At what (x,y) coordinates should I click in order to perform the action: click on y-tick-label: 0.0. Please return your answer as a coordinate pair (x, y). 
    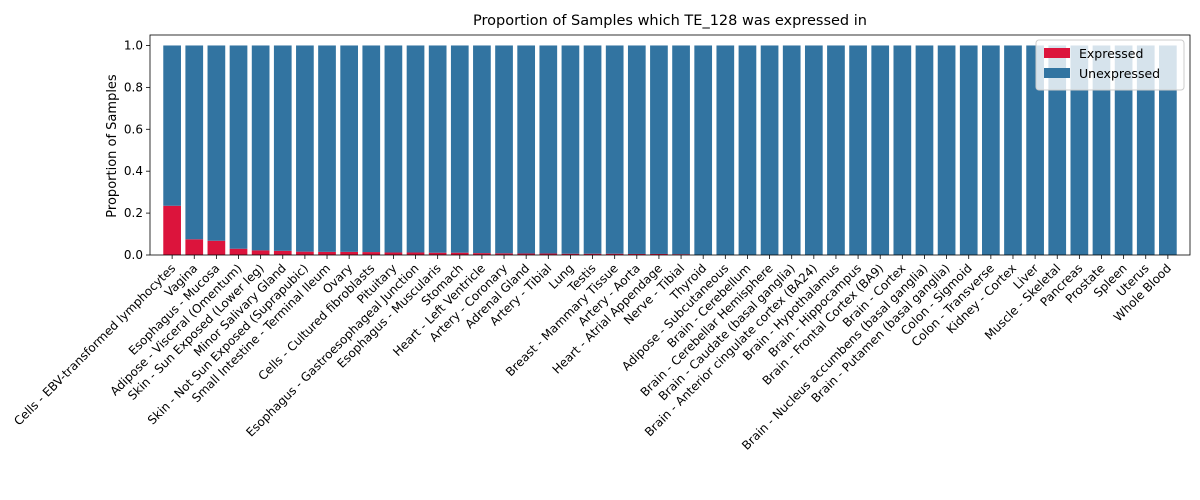
    Looking at the image, I should click on (133, 255).